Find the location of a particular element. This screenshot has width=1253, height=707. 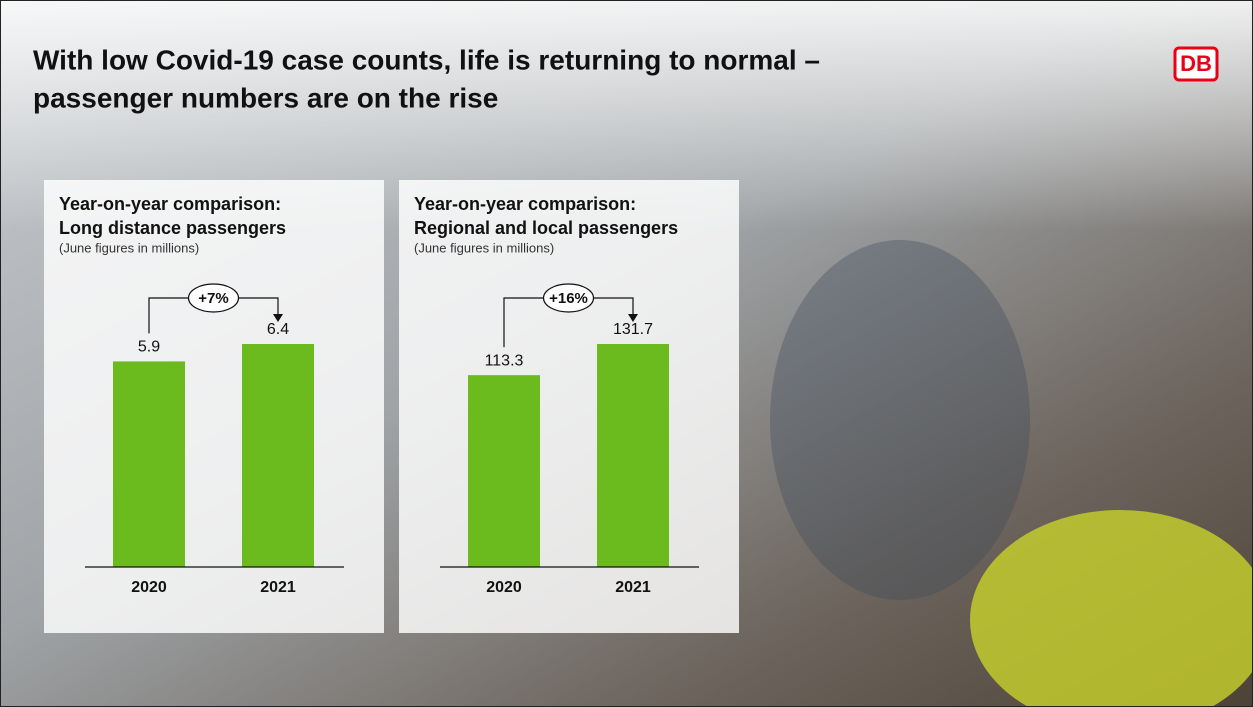

chart-title: Long distance passengers is located at coordinates (172, 228).